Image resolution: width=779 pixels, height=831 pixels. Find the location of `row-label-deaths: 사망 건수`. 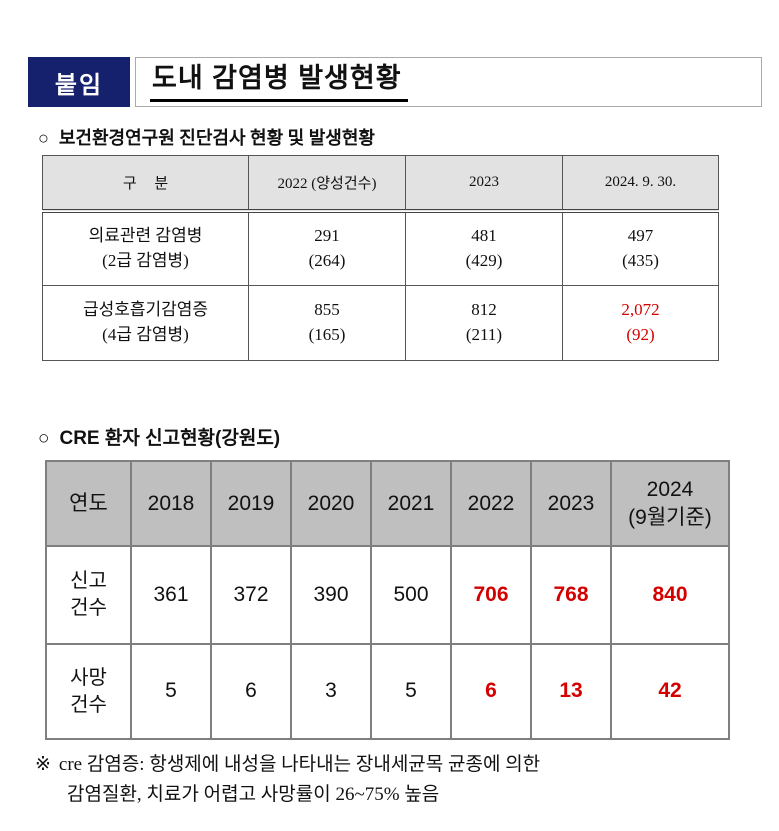

row-label-deaths: 사망 건수 is located at coordinates (88, 691).